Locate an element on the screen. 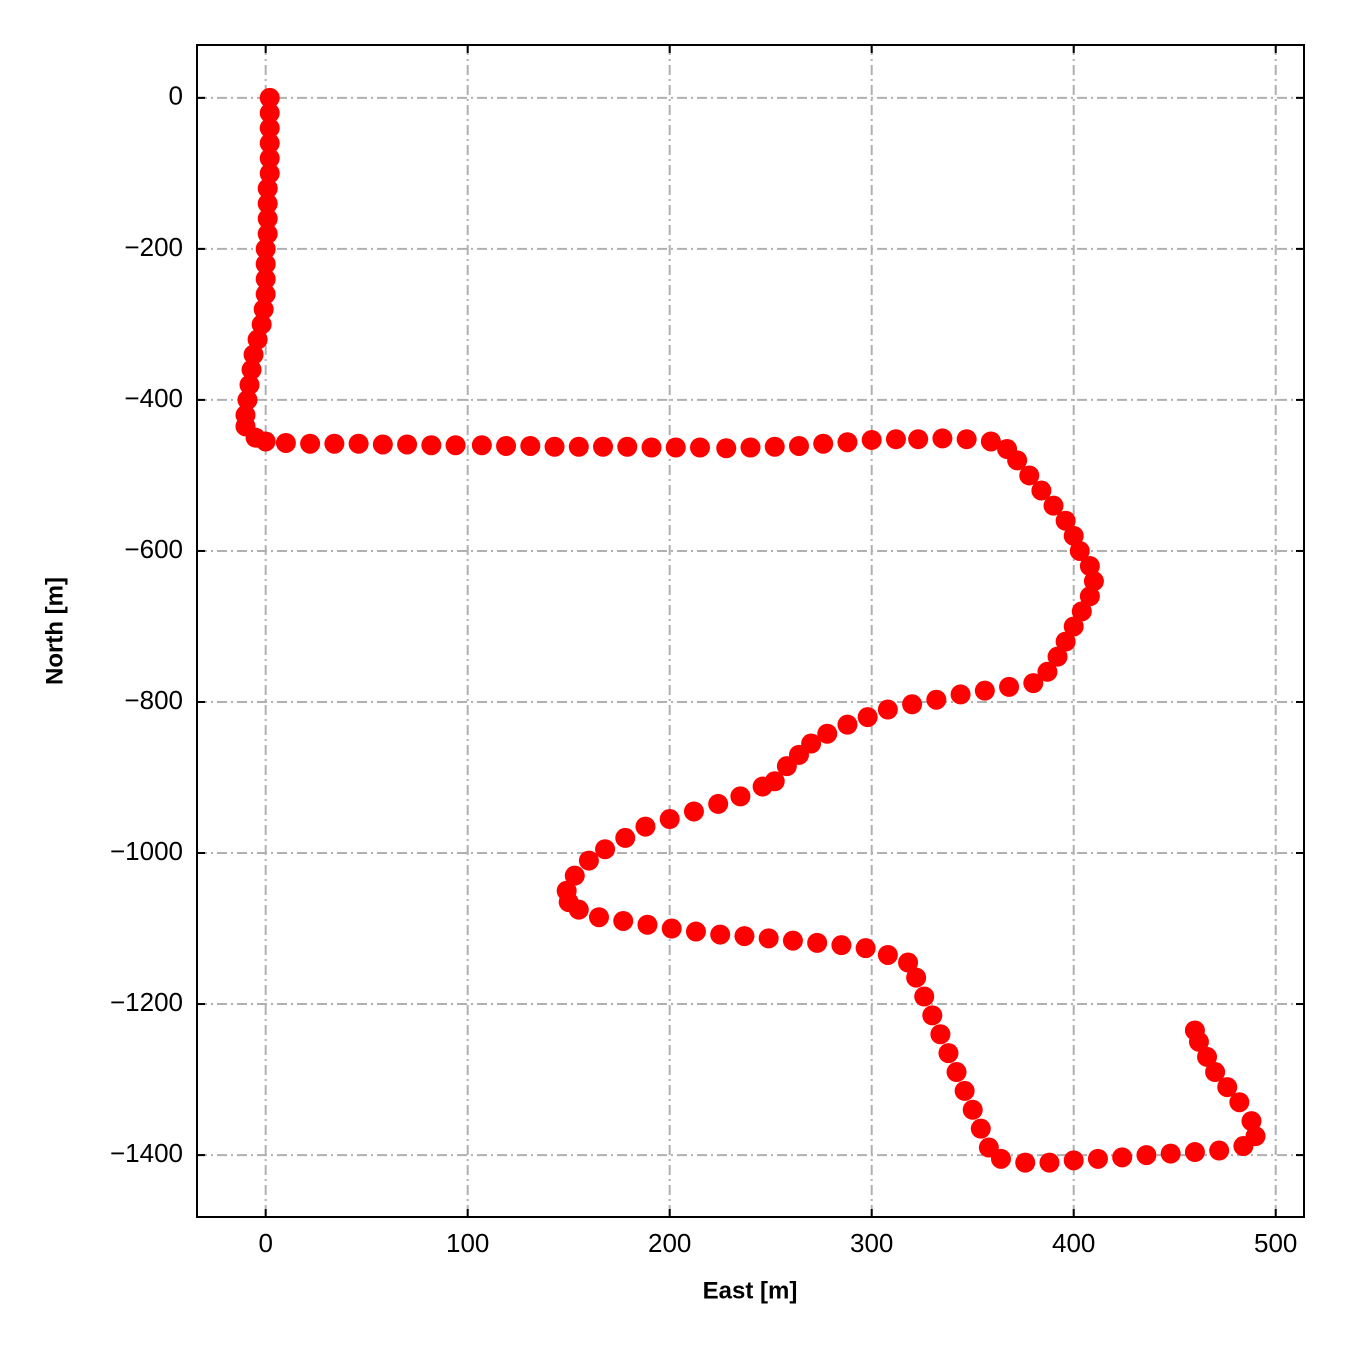 This screenshot has height=1350, width=1350. x-tick-label: 300 is located at coordinates (871, 1243).